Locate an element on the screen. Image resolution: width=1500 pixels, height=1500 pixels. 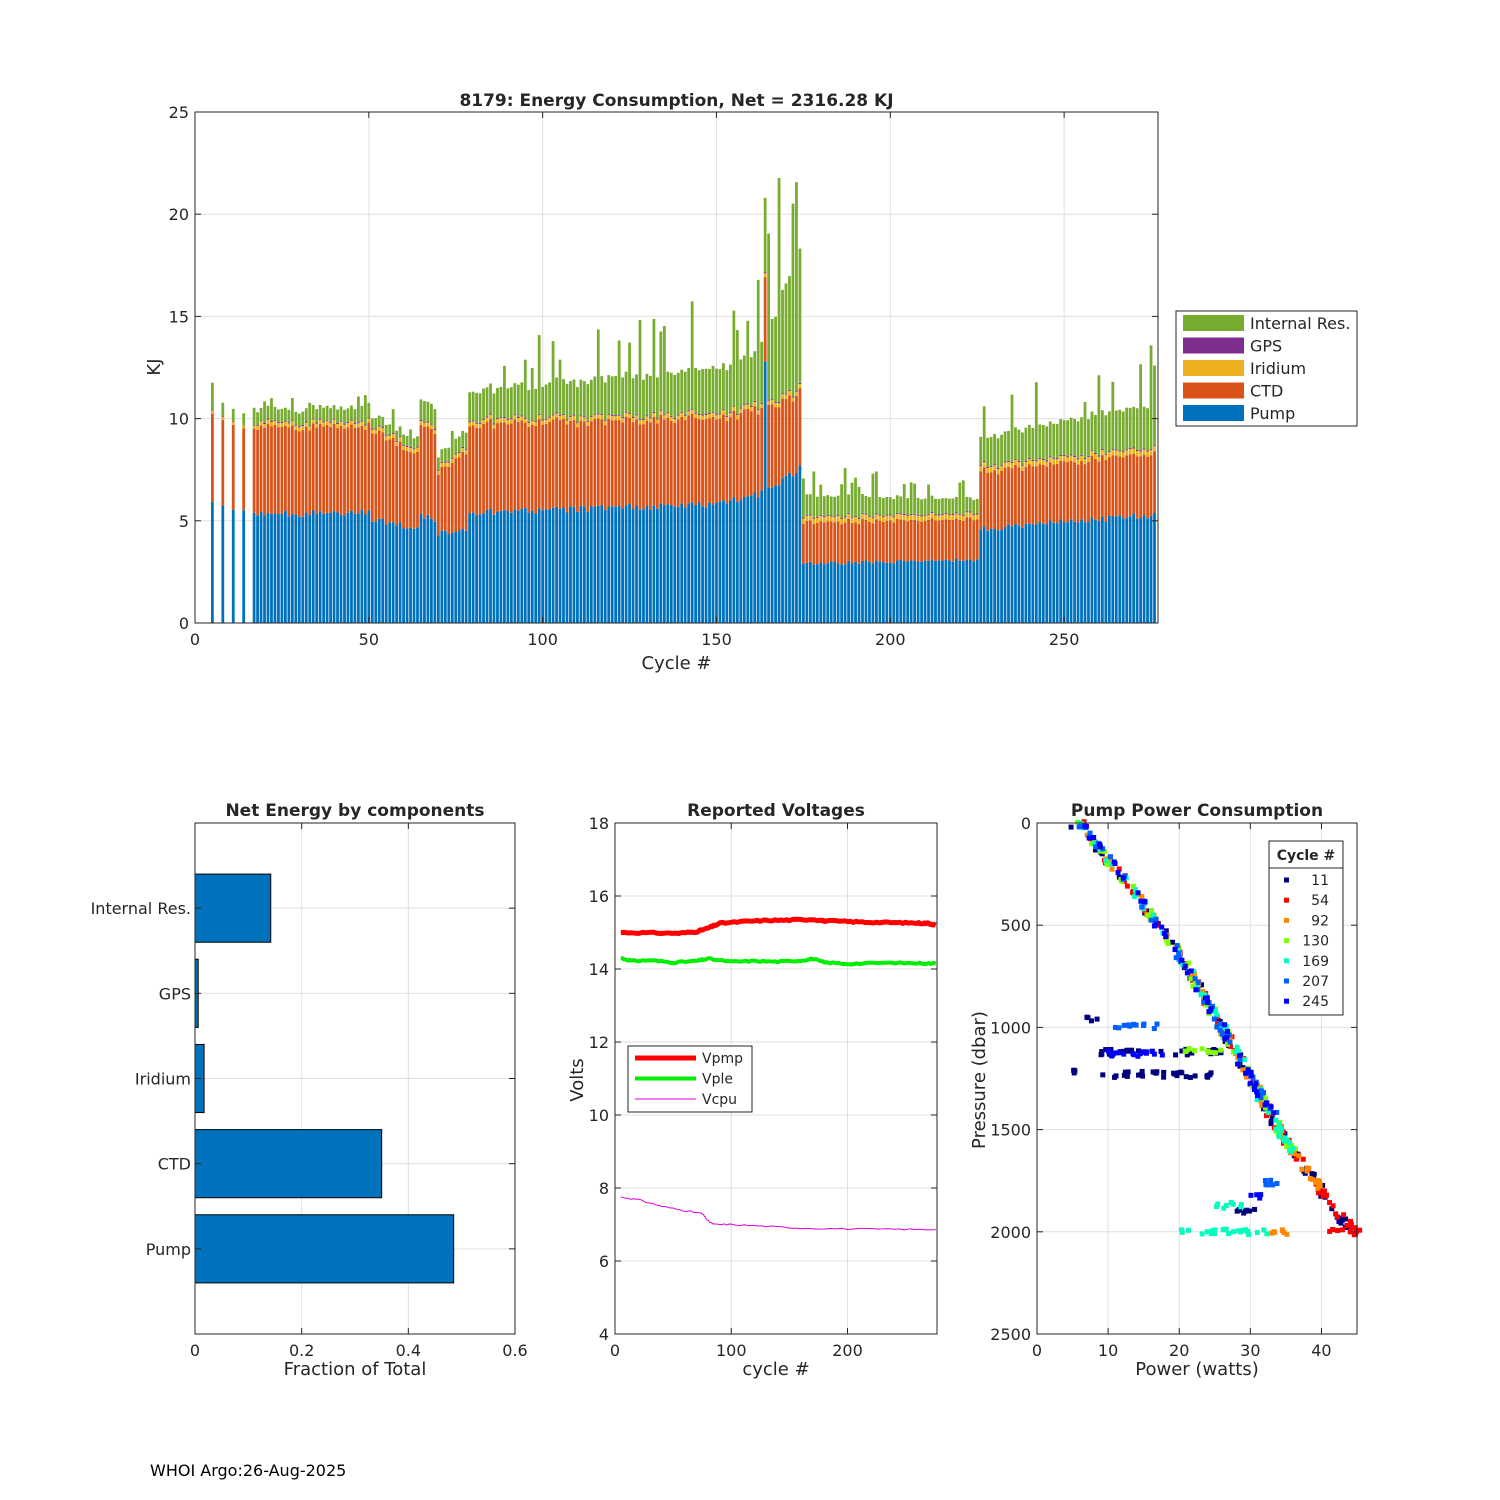
pump-legend-marker is located at coordinates (1286, 880).